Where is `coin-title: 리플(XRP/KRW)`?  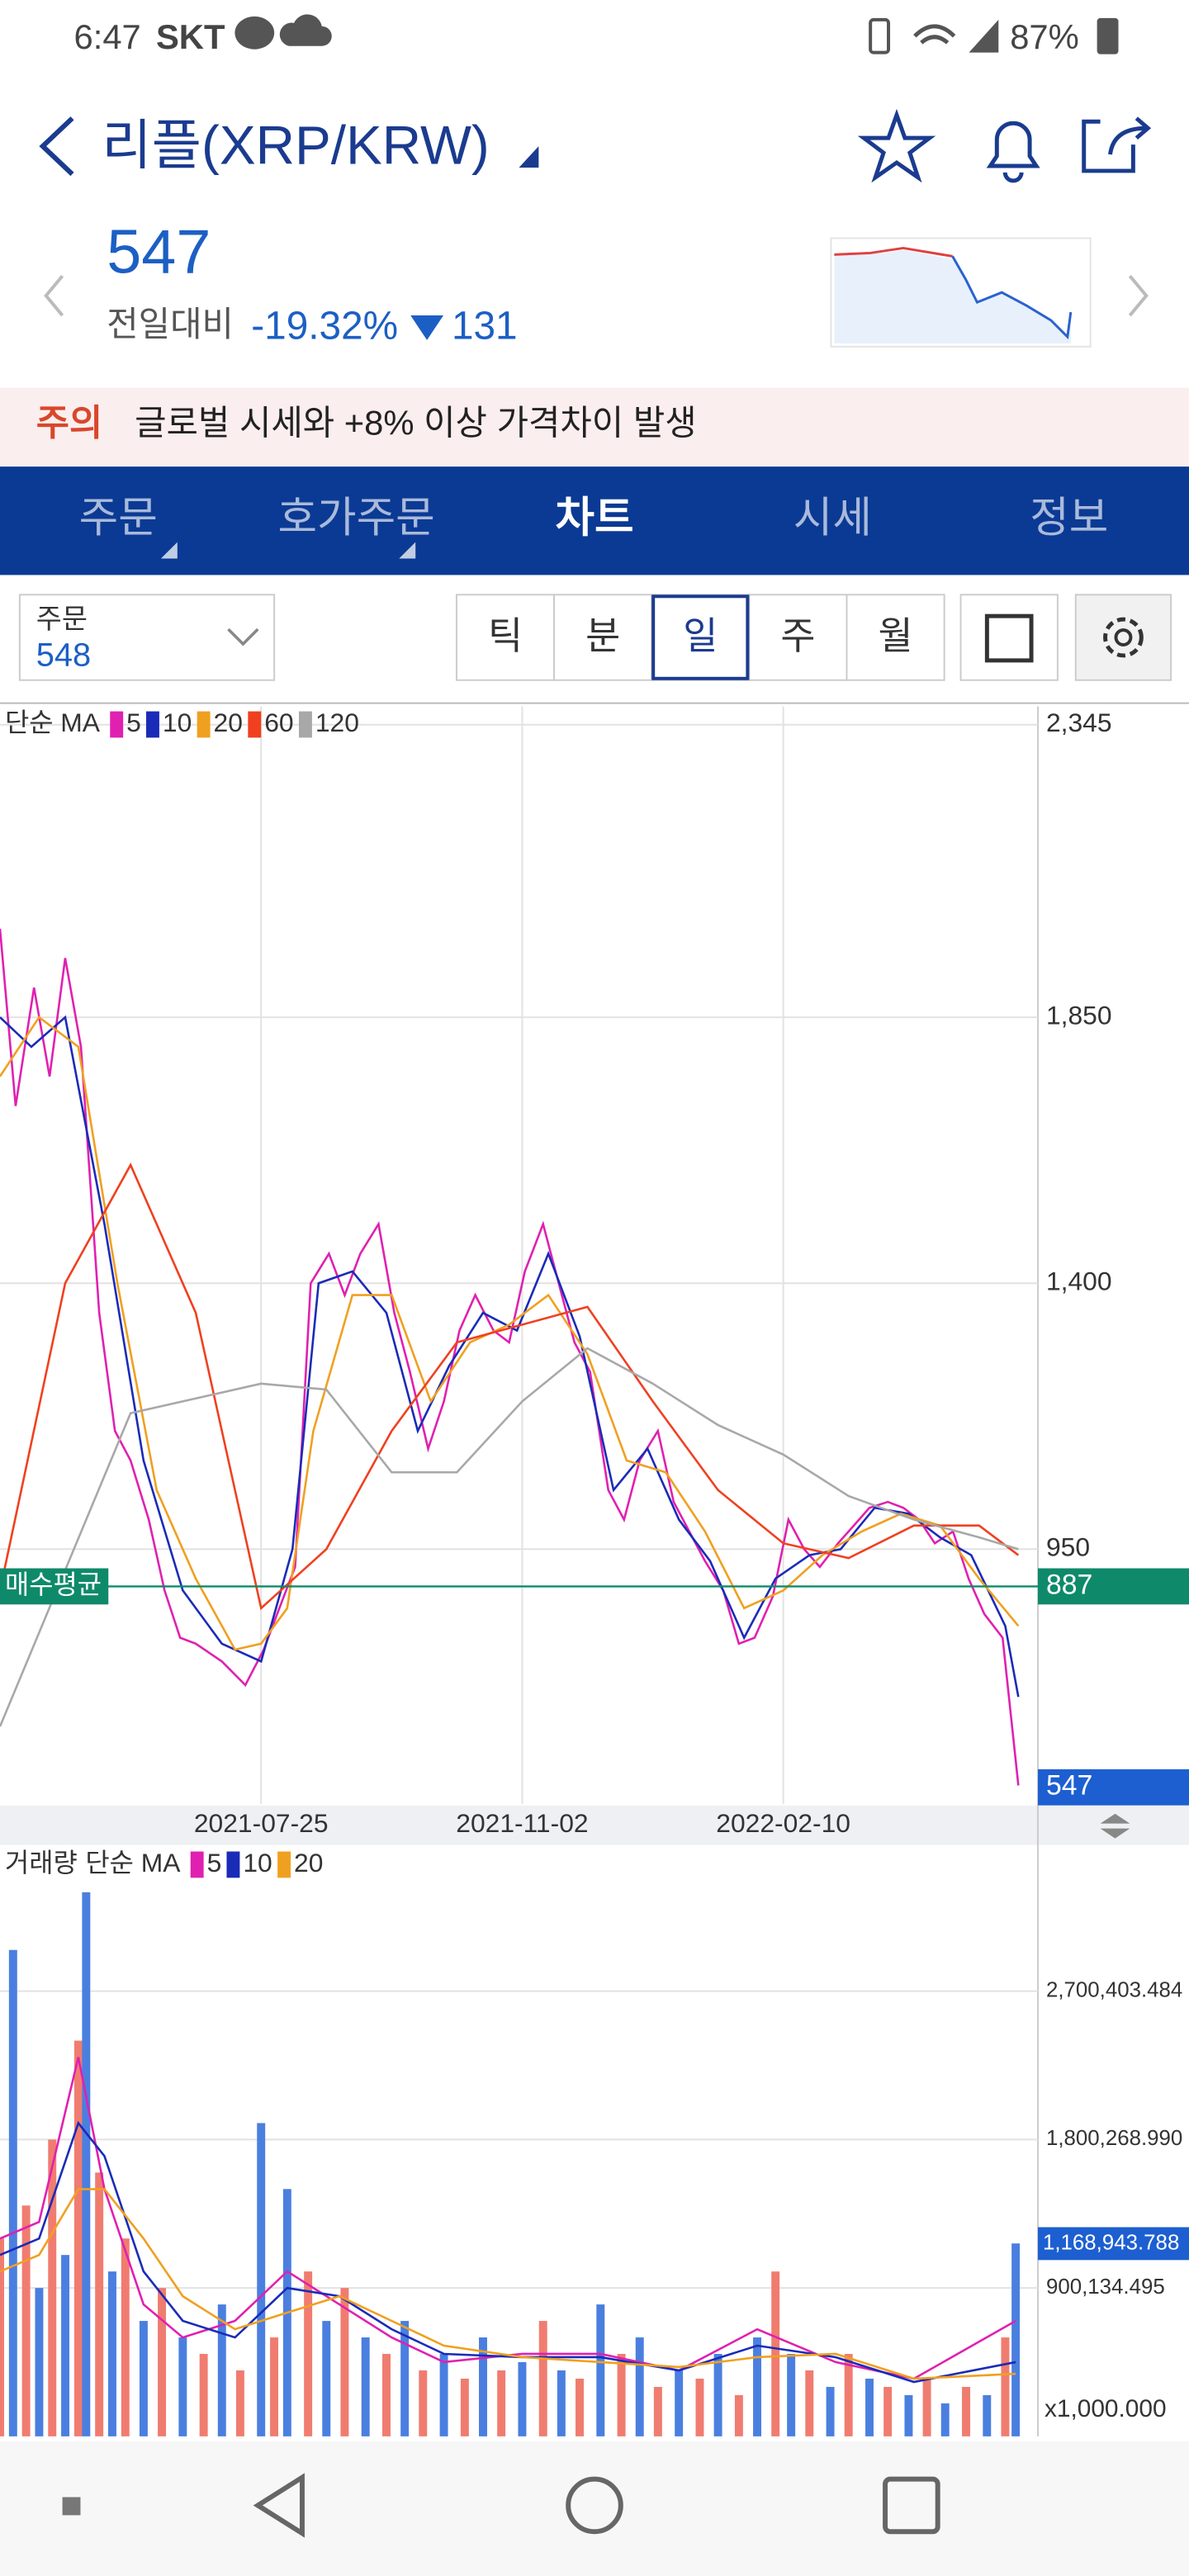 coin-title: 리플(XRP/KRW) is located at coordinates (295, 145).